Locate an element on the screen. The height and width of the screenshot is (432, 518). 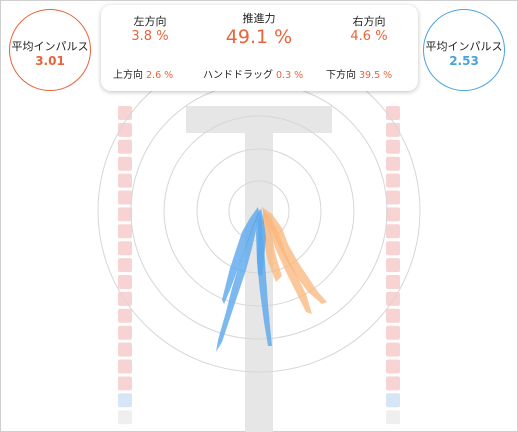
propulsion-stat: 推進力 49.1 % is located at coordinates (259, 29).